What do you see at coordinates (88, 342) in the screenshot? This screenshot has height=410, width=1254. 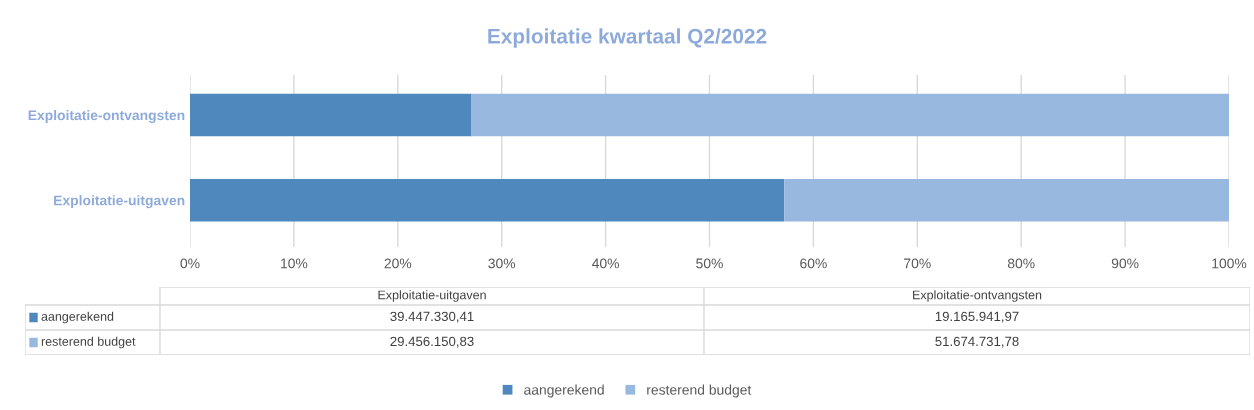 I see `text: resterend budget` at bounding box center [88, 342].